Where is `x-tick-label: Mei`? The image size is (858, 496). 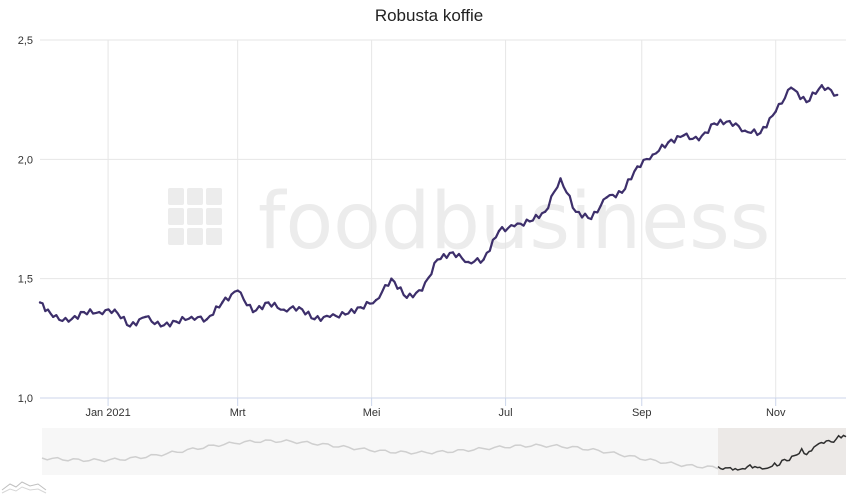
x-tick-label: Mei is located at coordinates (372, 413).